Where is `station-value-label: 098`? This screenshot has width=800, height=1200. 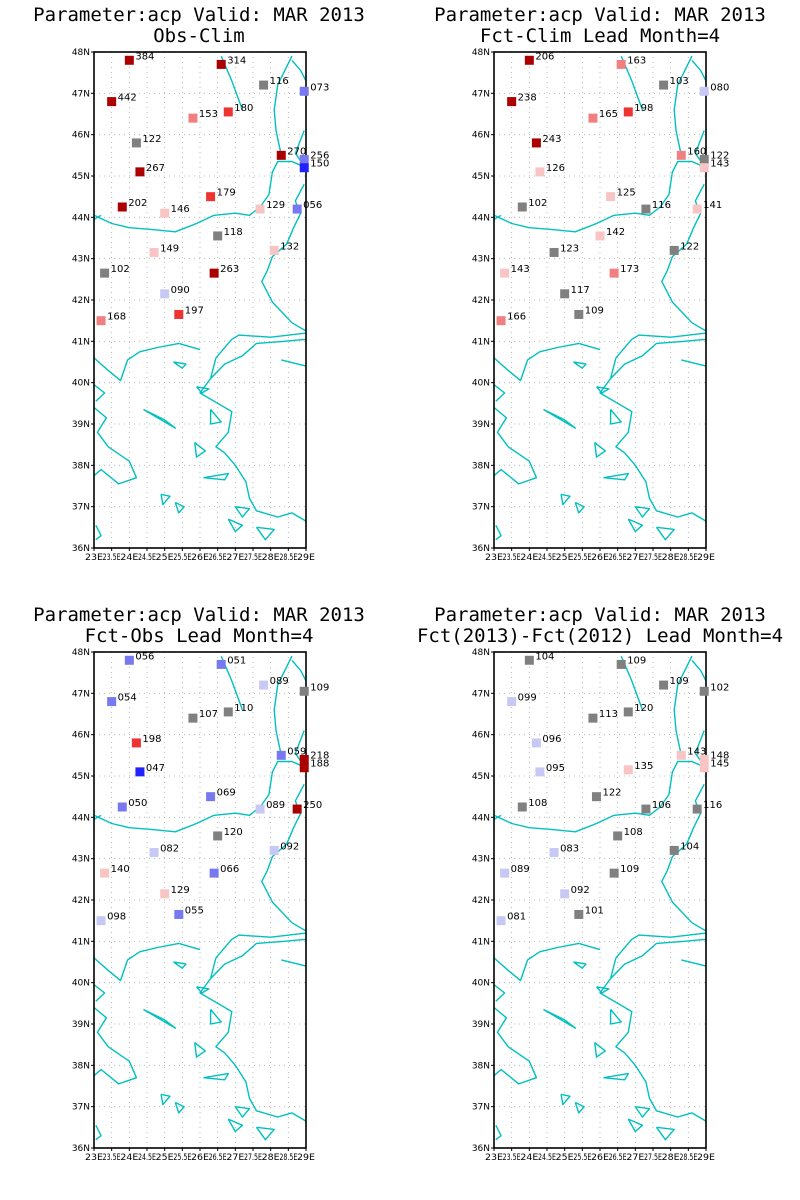
station-value-label: 098 is located at coordinates (116, 917).